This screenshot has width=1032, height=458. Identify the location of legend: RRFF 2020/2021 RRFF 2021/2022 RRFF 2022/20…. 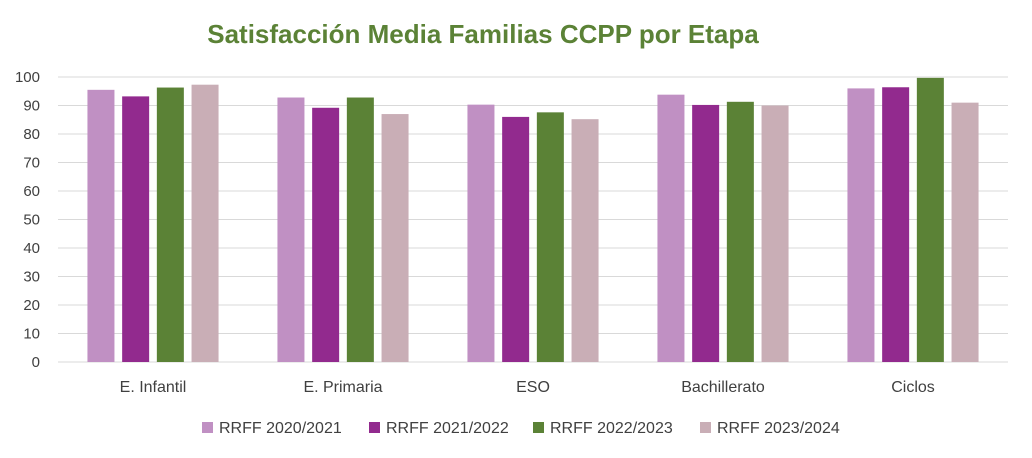
(521, 428).